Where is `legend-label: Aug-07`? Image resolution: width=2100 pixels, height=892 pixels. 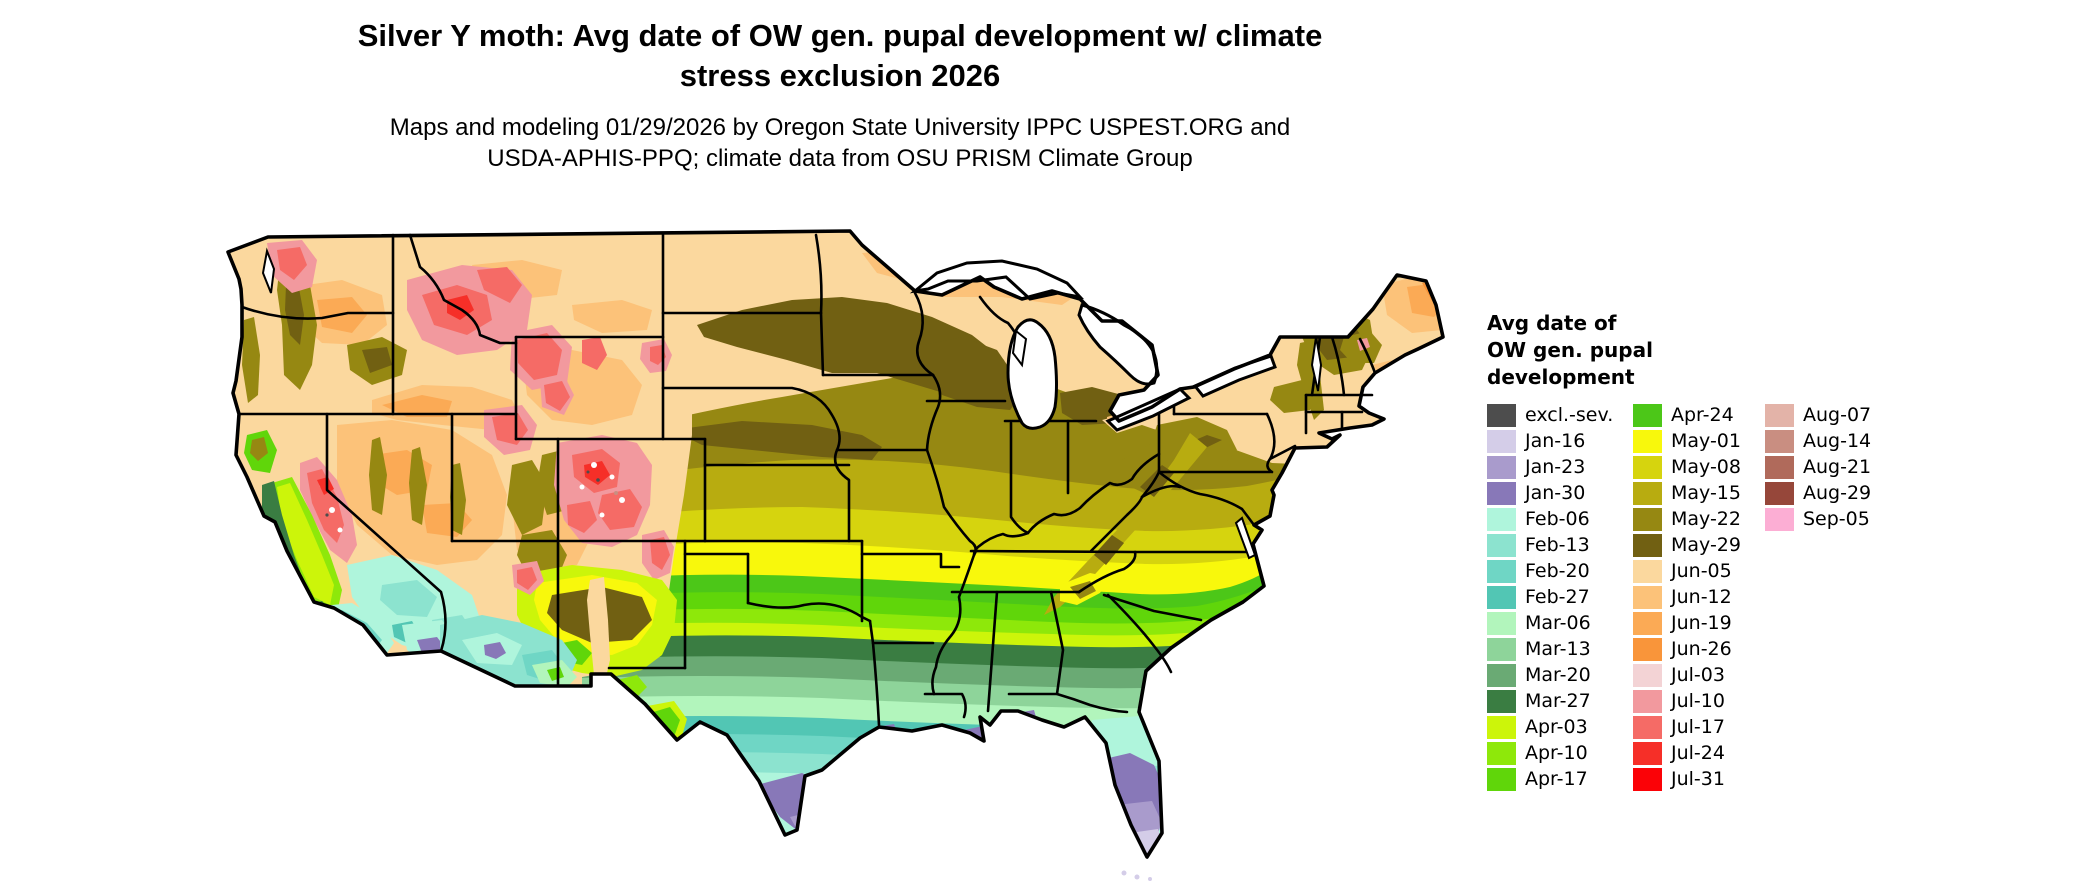 legend-label: Aug-07 is located at coordinates (1837, 415).